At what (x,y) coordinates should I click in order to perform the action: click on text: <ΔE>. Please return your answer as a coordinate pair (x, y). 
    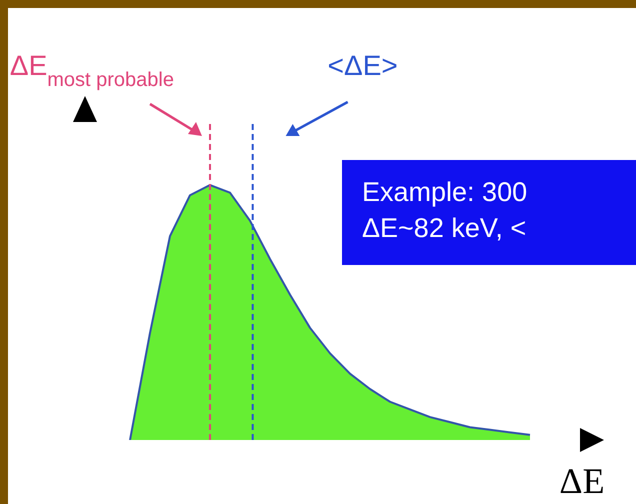
    Looking at the image, I should click on (363, 65).